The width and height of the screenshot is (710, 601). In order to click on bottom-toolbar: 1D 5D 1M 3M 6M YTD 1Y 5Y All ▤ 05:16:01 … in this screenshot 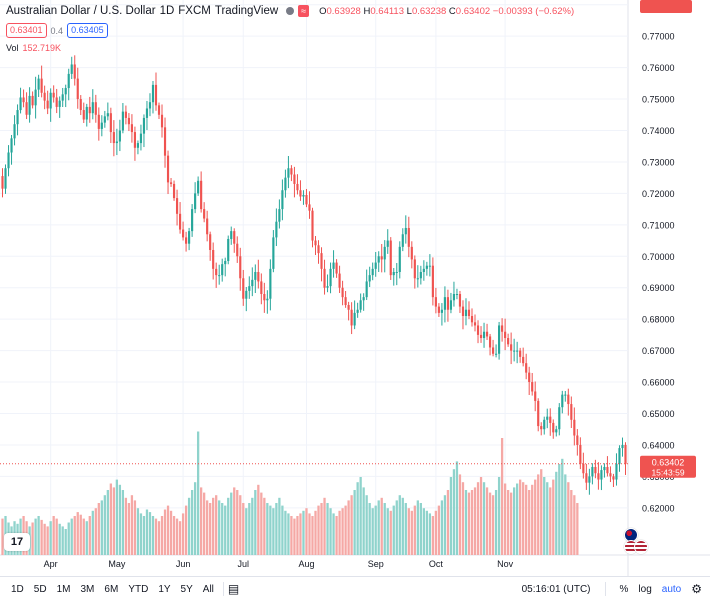, I will do `click(355, 588)`.